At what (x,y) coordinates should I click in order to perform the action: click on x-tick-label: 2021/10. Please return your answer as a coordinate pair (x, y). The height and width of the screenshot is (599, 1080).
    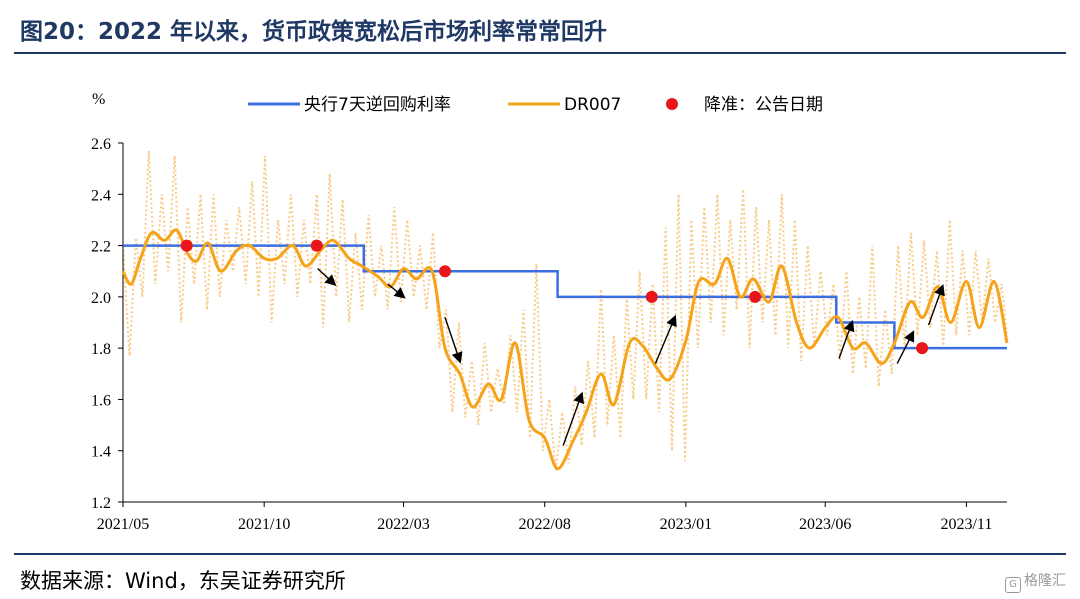
    Looking at the image, I should click on (264, 524).